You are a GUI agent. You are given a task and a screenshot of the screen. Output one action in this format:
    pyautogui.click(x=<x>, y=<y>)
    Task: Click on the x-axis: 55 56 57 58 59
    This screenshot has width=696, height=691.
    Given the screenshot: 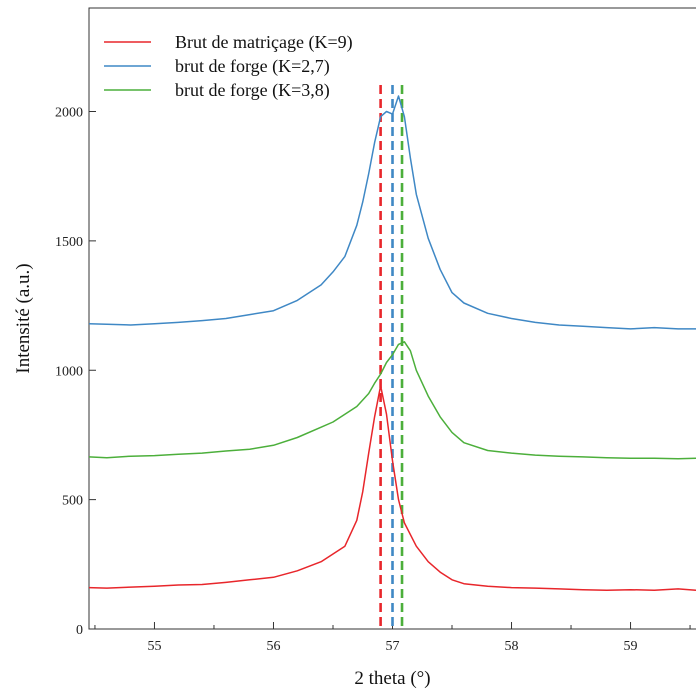 What is the action you would take?
    pyautogui.click(x=392, y=638)
    